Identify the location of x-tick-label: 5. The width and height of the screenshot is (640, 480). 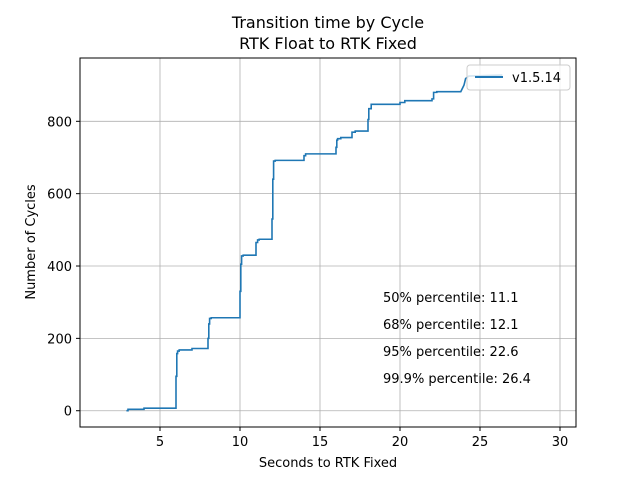
(160, 442).